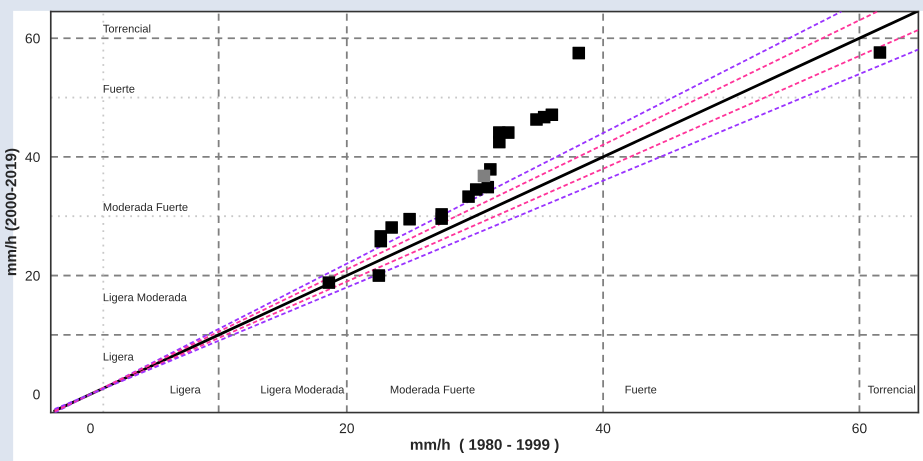 The width and height of the screenshot is (923, 461). I want to click on y-axis-title: mm/h (2000-2019), so click(12, 212).